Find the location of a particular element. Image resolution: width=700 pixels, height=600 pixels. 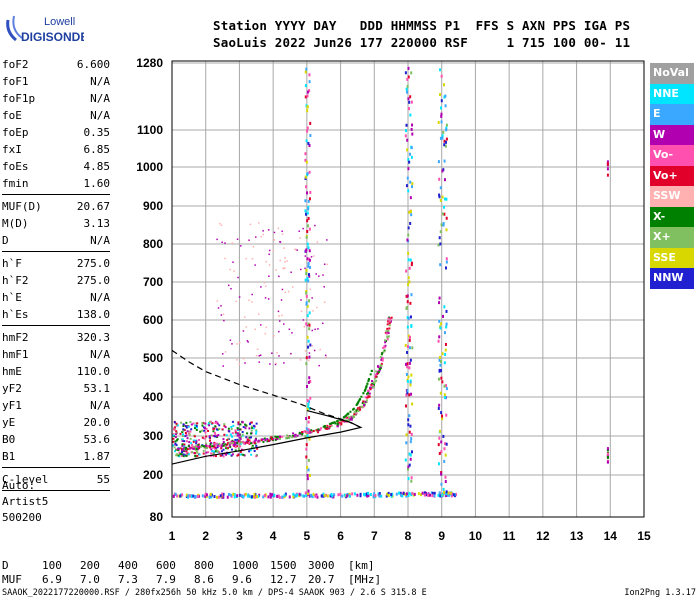

param-row: yE 20.0 is located at coordinates (56, 422).